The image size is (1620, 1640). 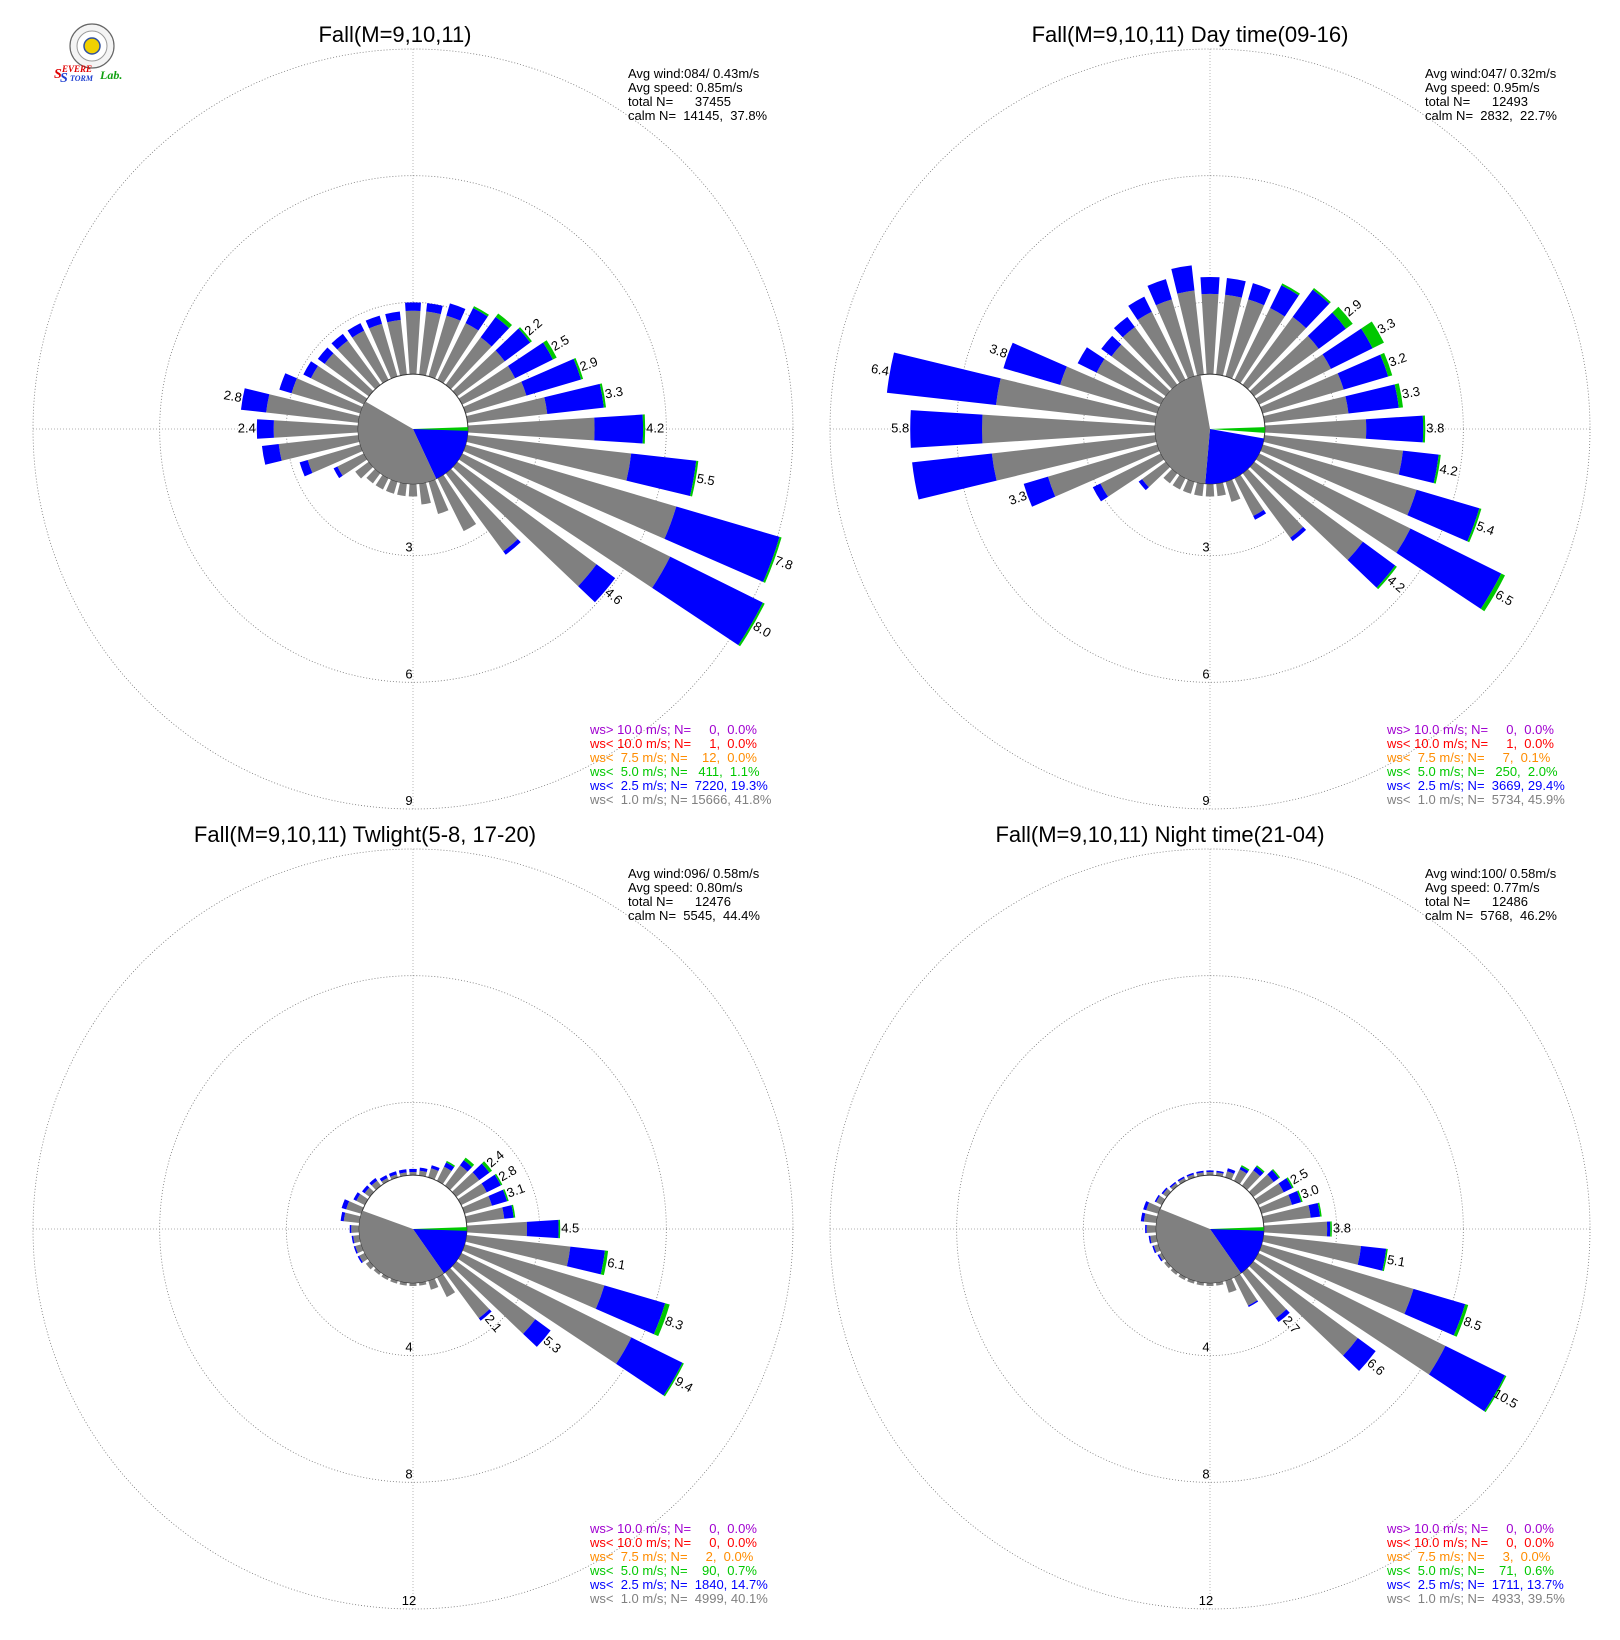 What do you see at coordinates (477, 1205) in the screenshot?
I see `petal-70-calm_lt1` at bounding box center [477, 1205].